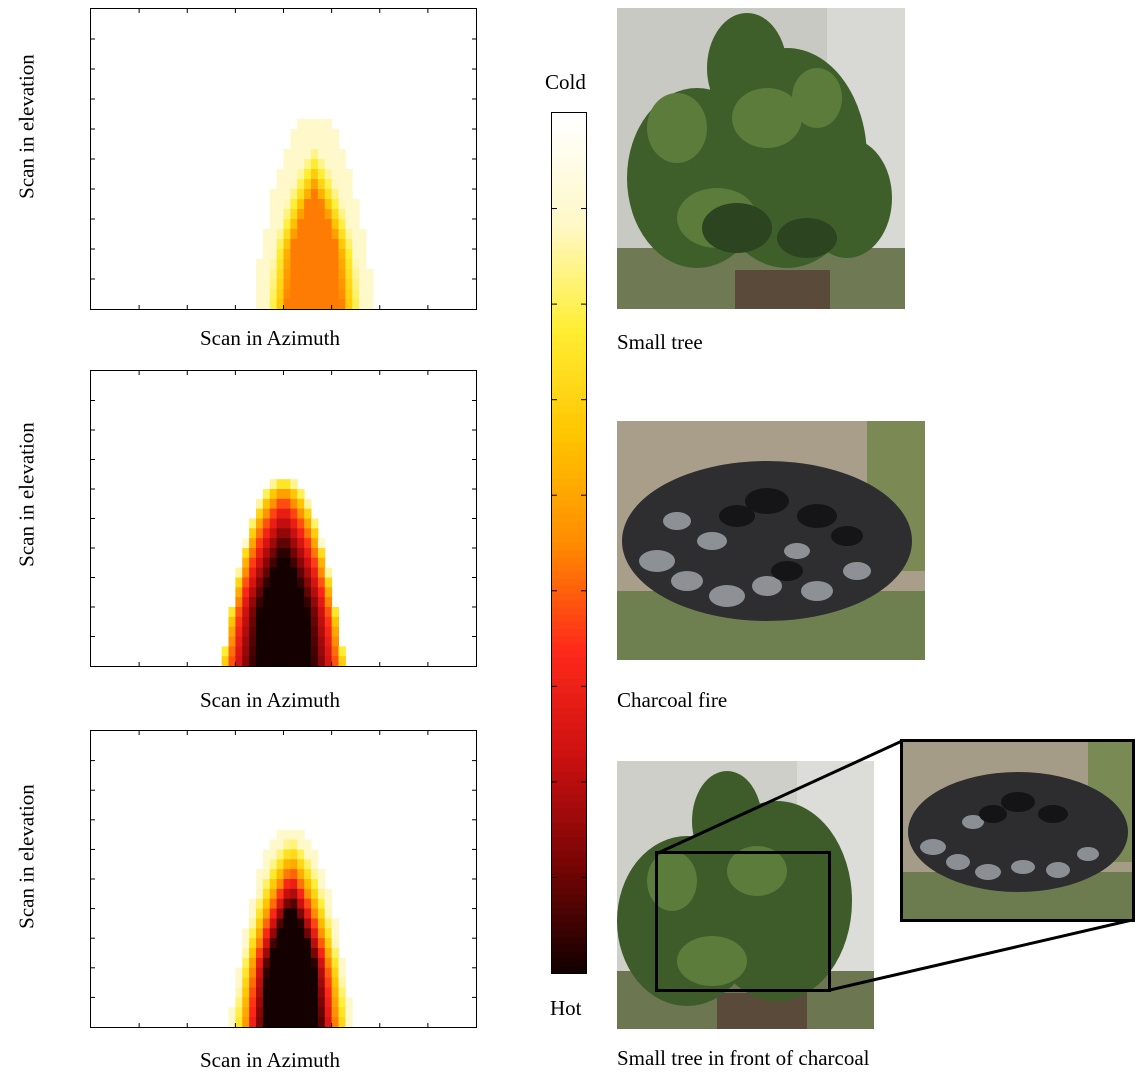 Image resolution: width=1135 pixels, height=1073 pixels. I want to click on x-axis-label-3: Scan in Azimuth, so click(270, 1060).